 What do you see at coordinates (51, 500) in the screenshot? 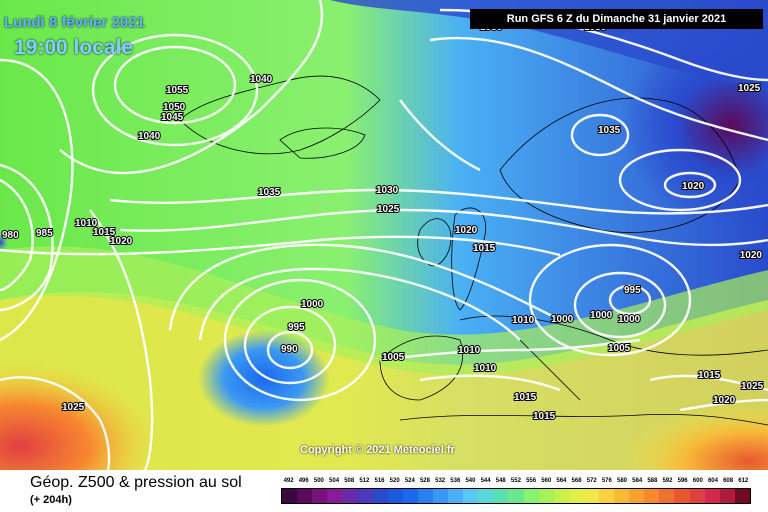
I see `forecast-offset: (+ 204h)` at bounding box center [51, 500].